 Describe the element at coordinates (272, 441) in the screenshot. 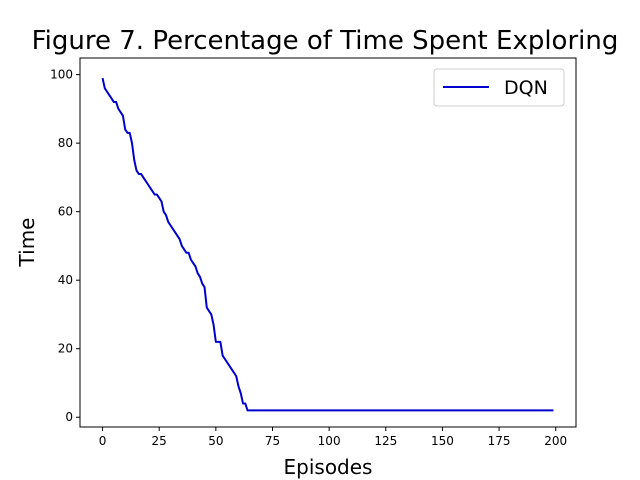

I see `x-tick-label: 75` at that location.